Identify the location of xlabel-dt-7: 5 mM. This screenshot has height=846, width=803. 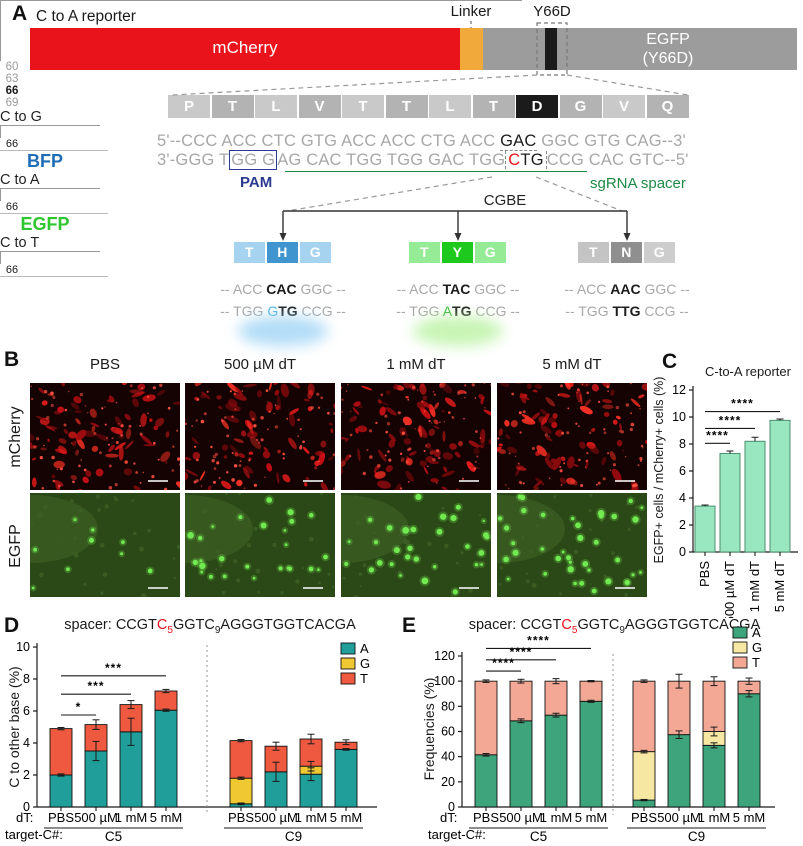
(749, 817).